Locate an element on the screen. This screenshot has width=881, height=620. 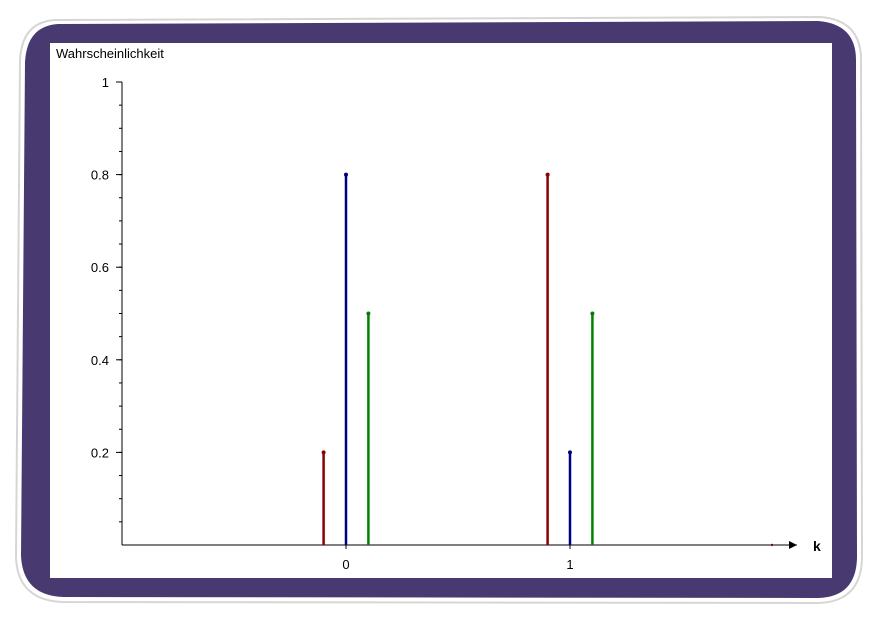
x-tick-label: 1 is located at coordinates (569, 564).